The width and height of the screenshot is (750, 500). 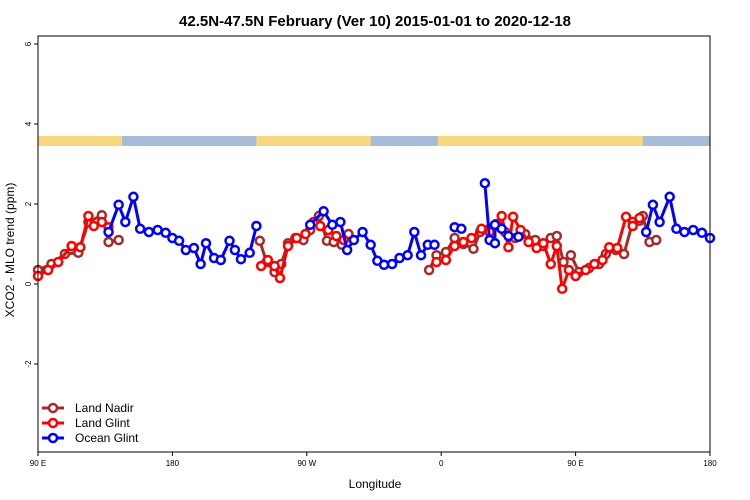 What do you see at coordinates (28, 283) in the screenshot?
I see `y-tick-label-1: 0` at bounding box center [28, 283].